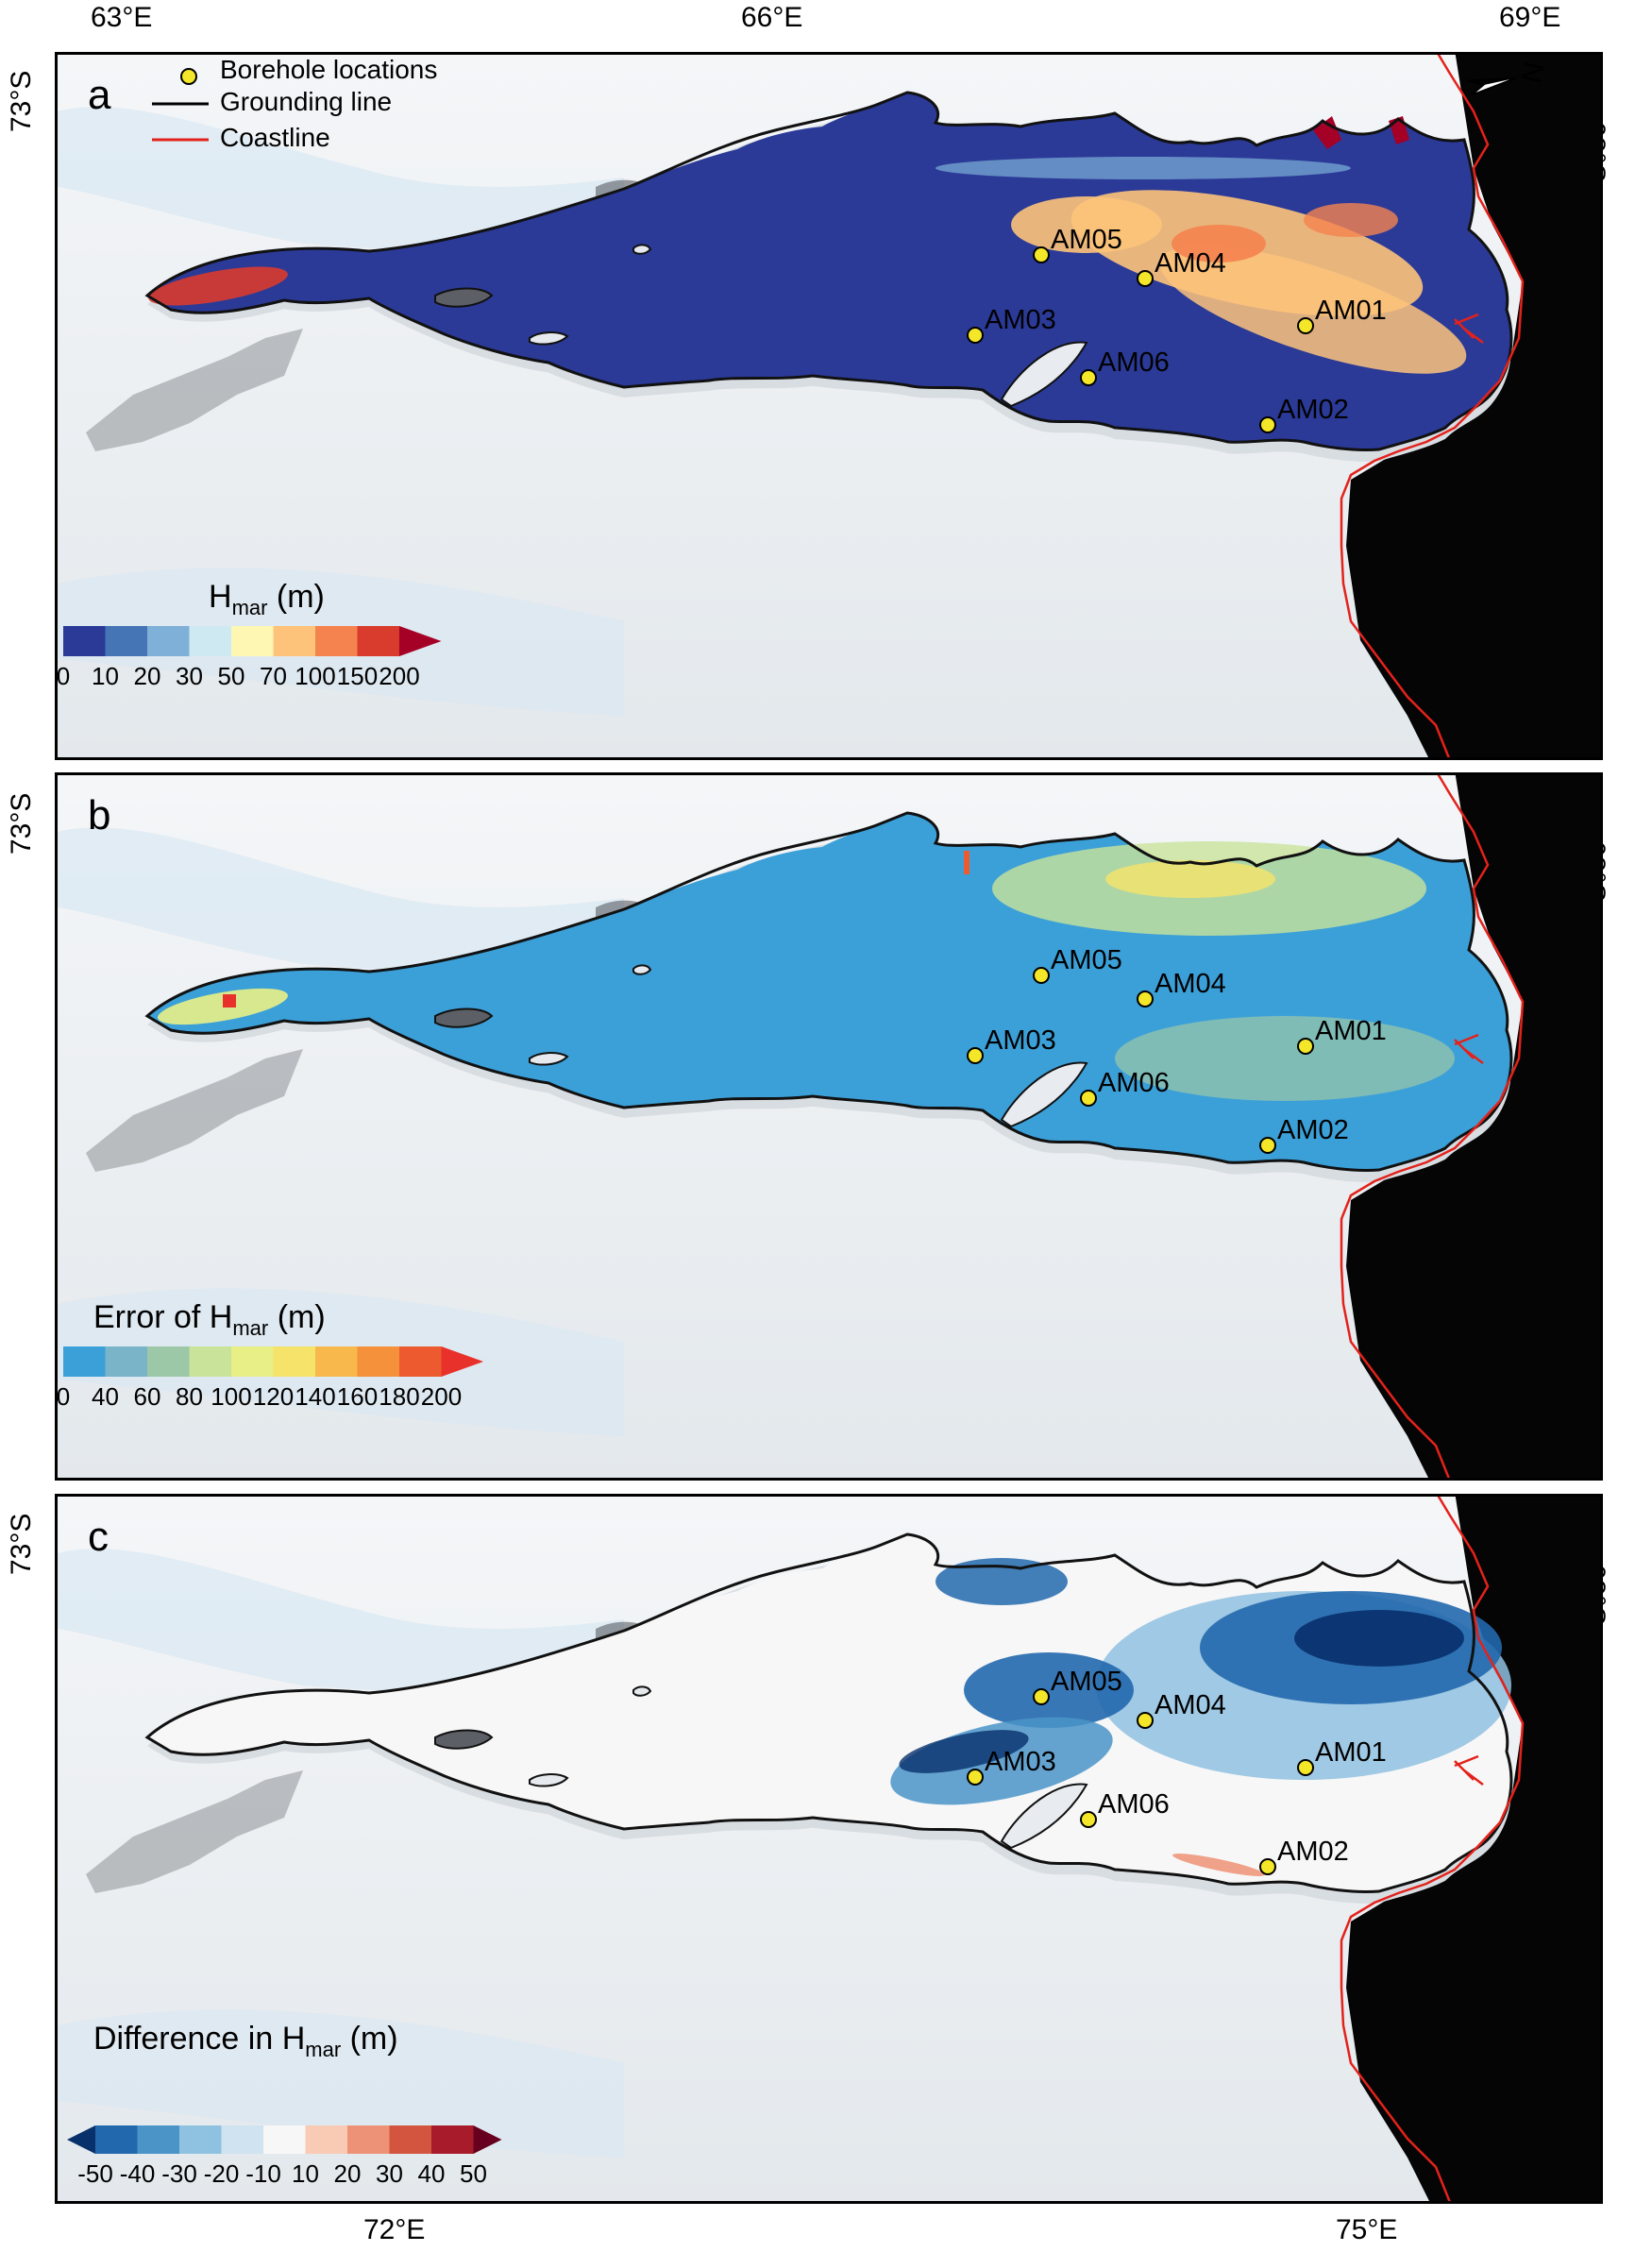 This screenshot has width=1652, height=2252. Describe the element at coordinates (147, 1397) in the screenshot. I see `colorbar-tick: 60` at that location.